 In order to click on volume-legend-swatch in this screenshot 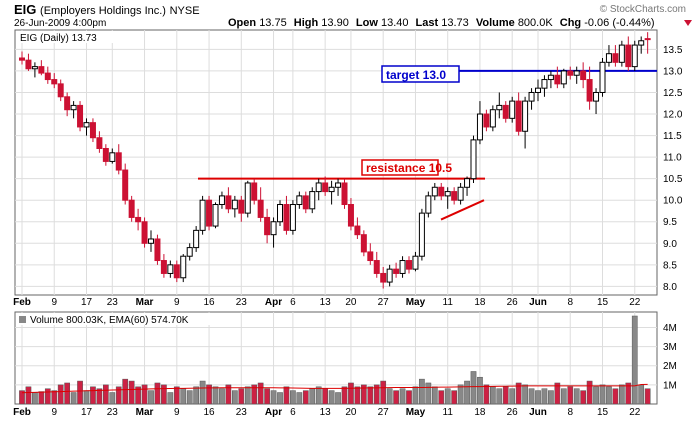, I will do `click(22, 319)`.